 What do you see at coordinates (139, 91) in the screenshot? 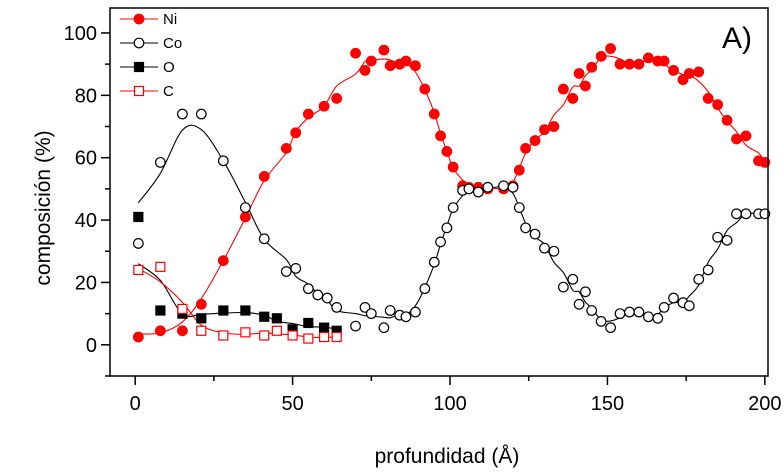
I see `legend-marker-c` at bounding box center [139, 91].